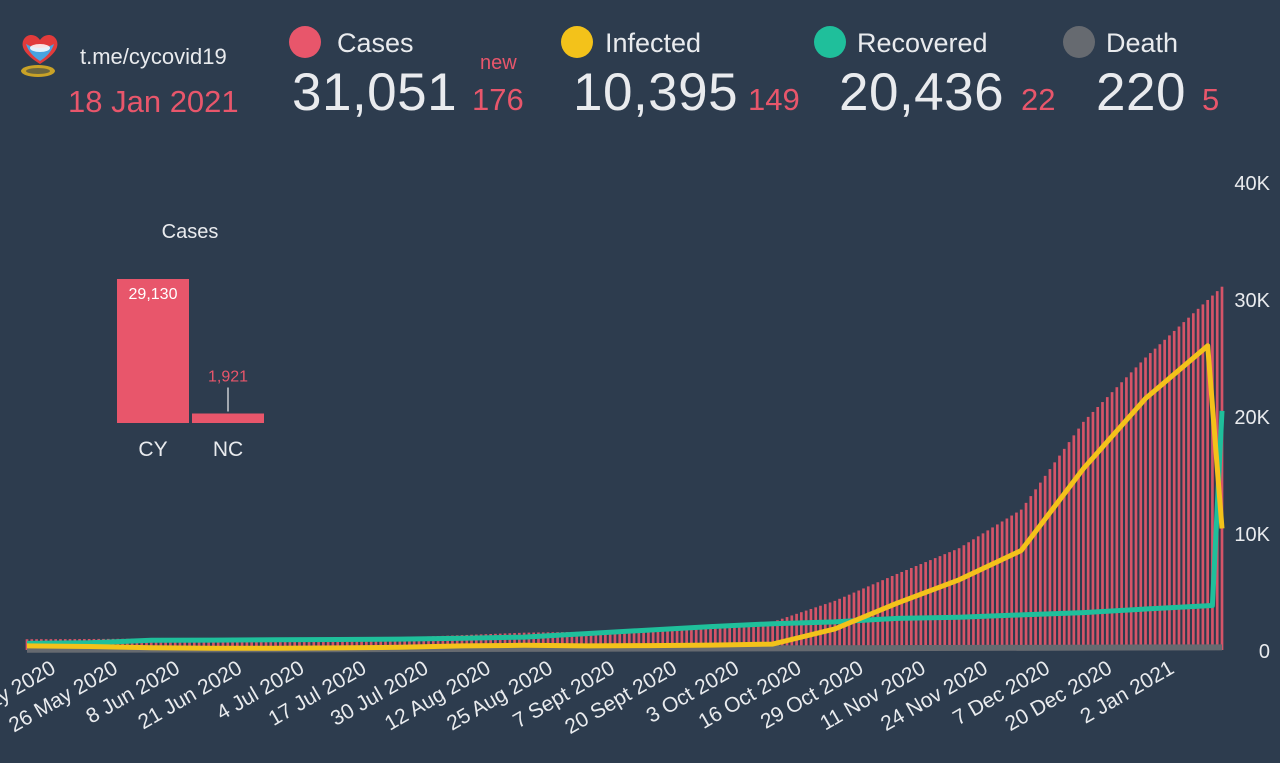  Describe the element at coordinates (922, 43) in the screenshot. I see `recovered-label: Recovered` at that location.